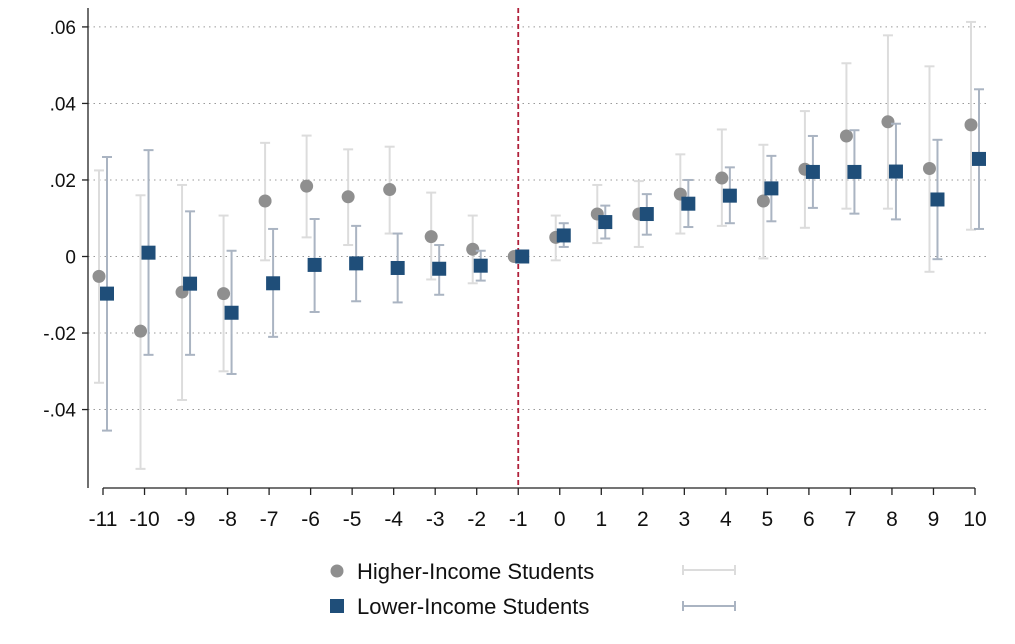 The width and height of the screenshot is (1015, 644). What do you see at coordinates (63, 104) in the screenshot?
I see `y-tick-label: .04` at bounding box center [63, 104].